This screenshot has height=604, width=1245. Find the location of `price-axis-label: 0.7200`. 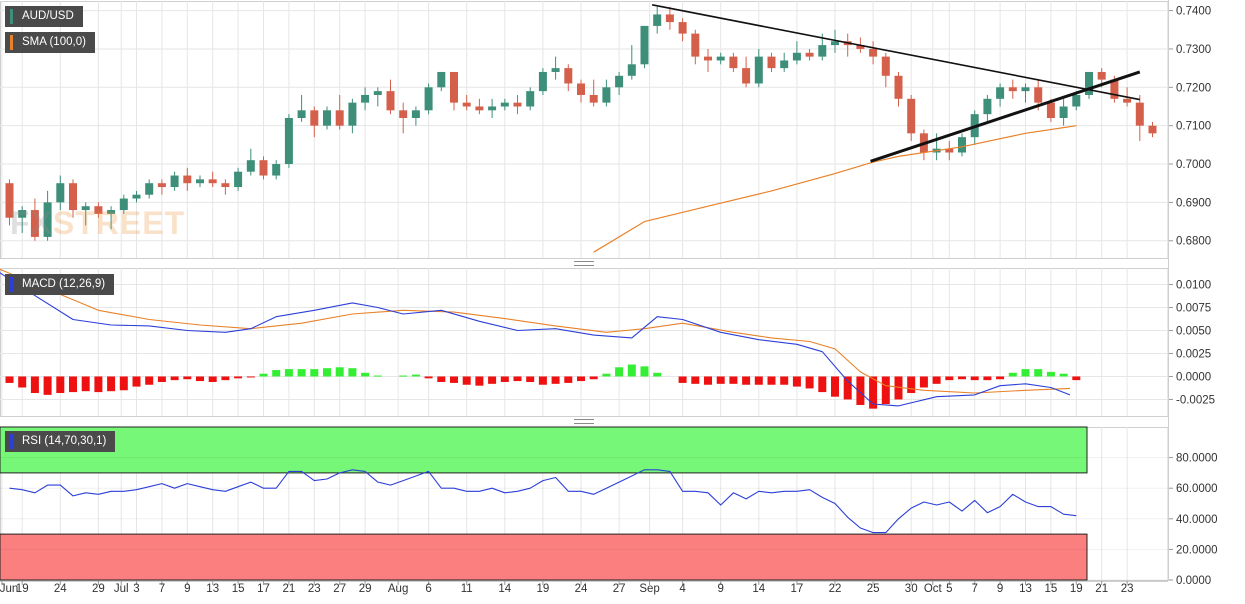

price-axis-label: 0.7200 is located at coordinates (1193, 88).